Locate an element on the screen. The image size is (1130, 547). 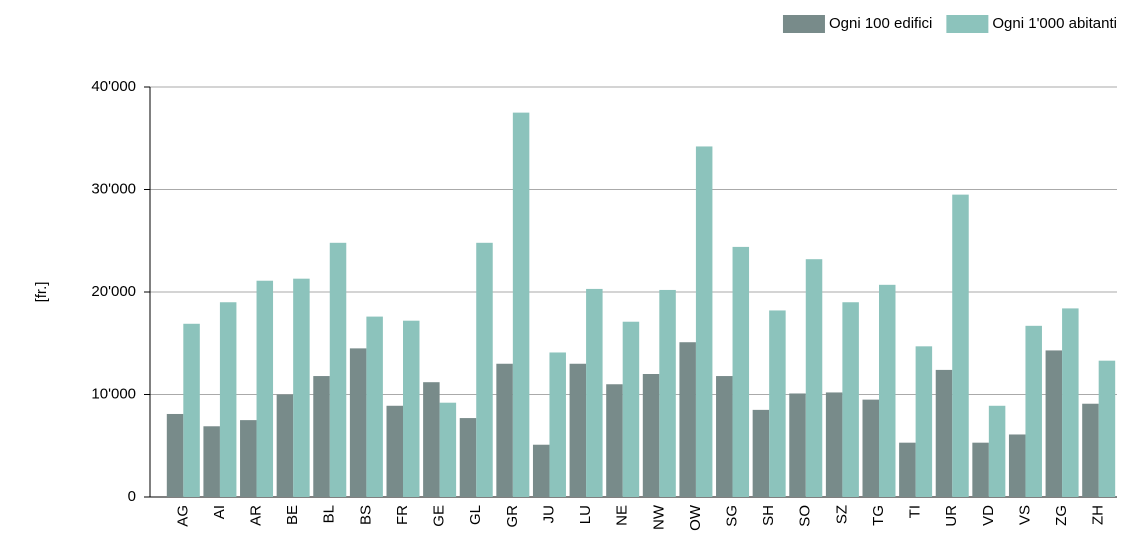
x-tick-label: TG is located at coordinates (878, 515).